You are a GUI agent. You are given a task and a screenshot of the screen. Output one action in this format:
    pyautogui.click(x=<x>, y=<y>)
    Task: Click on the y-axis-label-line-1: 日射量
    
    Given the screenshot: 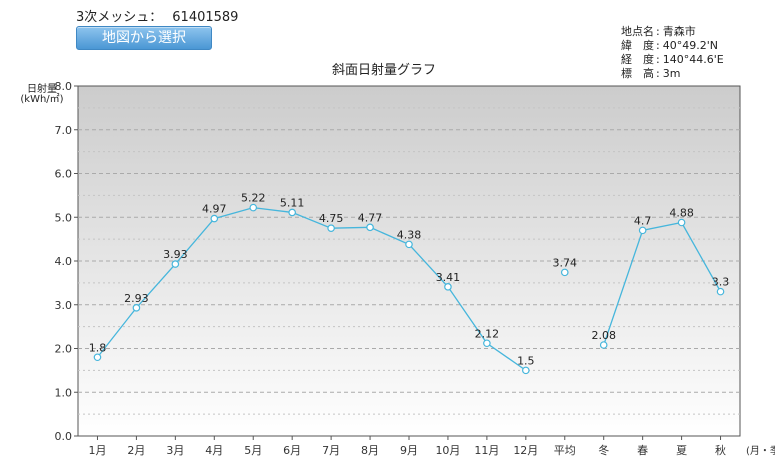 What is the action you would take?
    pyautogui.click(x=42, y=89)
    